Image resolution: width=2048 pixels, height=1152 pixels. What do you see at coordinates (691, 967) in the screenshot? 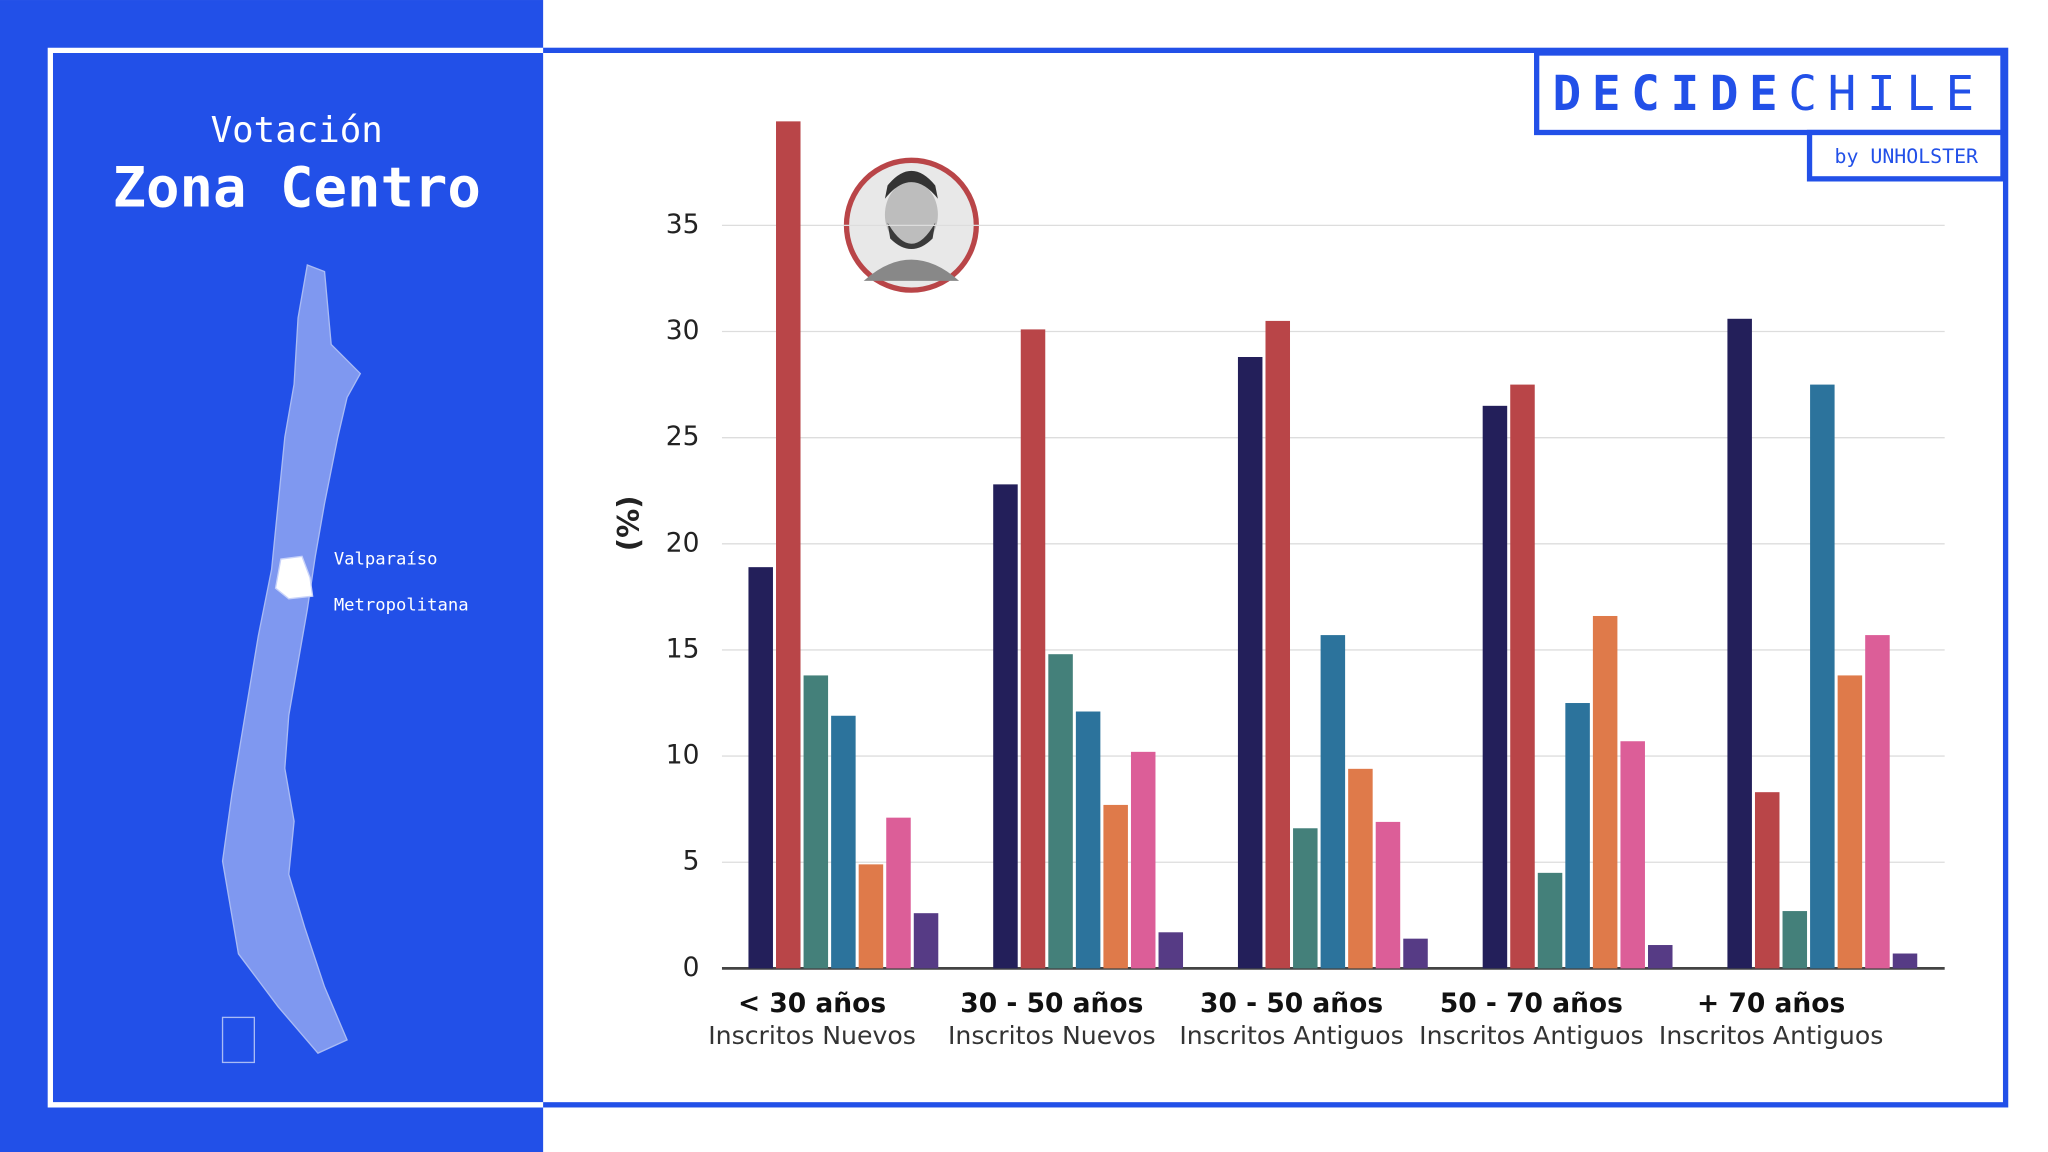
I see `y-tick-label: 0` at bounding box center [691, 967].